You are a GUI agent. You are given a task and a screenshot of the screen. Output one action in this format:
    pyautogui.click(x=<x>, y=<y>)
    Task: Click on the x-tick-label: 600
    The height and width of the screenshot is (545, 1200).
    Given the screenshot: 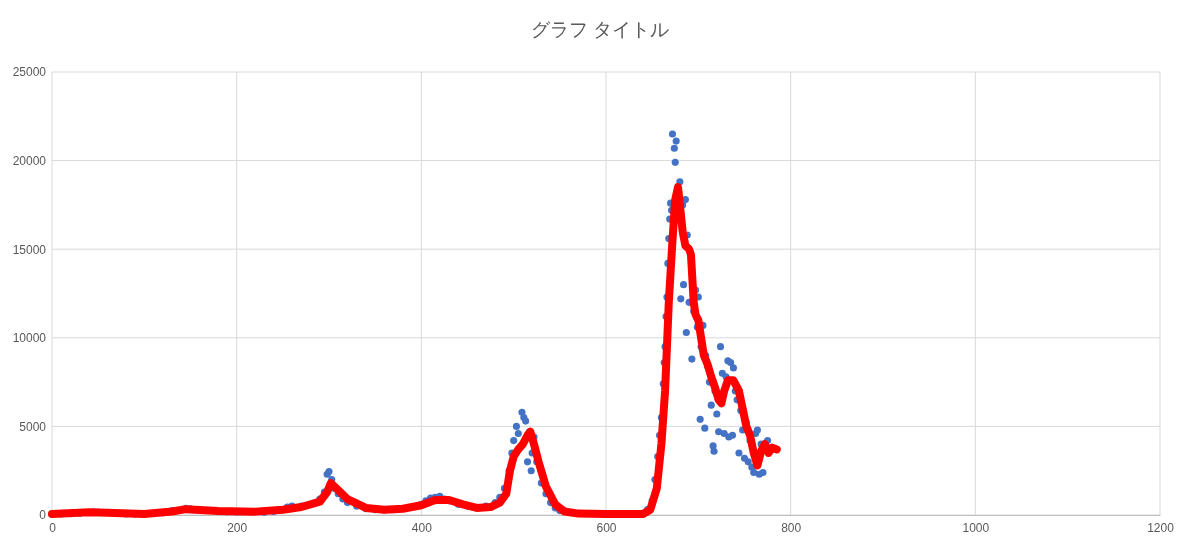 What is the action you would take?
    pyautogui.click(x=606, y=527)
    